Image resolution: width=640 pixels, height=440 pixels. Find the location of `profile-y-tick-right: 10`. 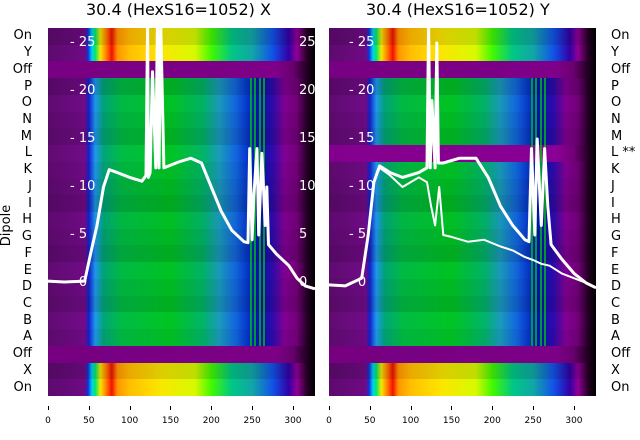

profile-y-tick-right: 10 is located at coordinates (307, 186).